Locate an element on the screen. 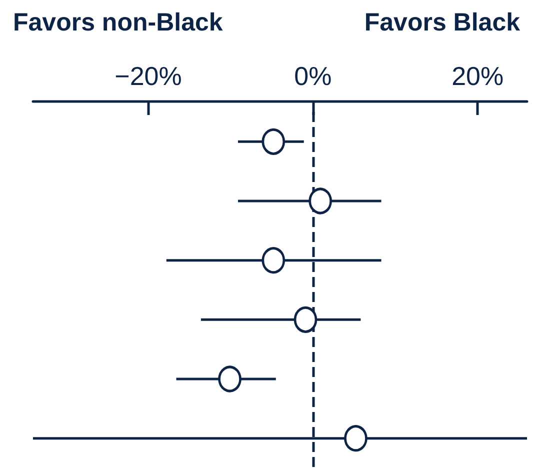 This screenshot has width=546, height=468. text: Favors Black is located at coordinates (442, 22).